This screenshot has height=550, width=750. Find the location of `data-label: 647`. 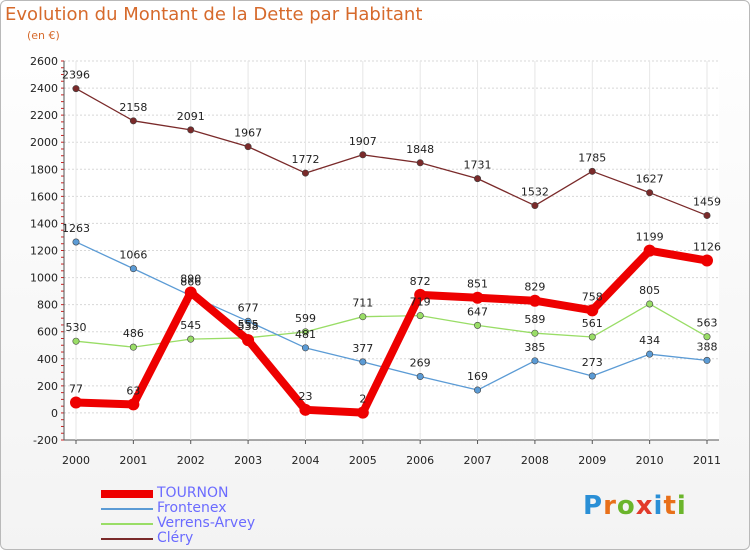

data-label: 647 is located at coordinates (477, 311).